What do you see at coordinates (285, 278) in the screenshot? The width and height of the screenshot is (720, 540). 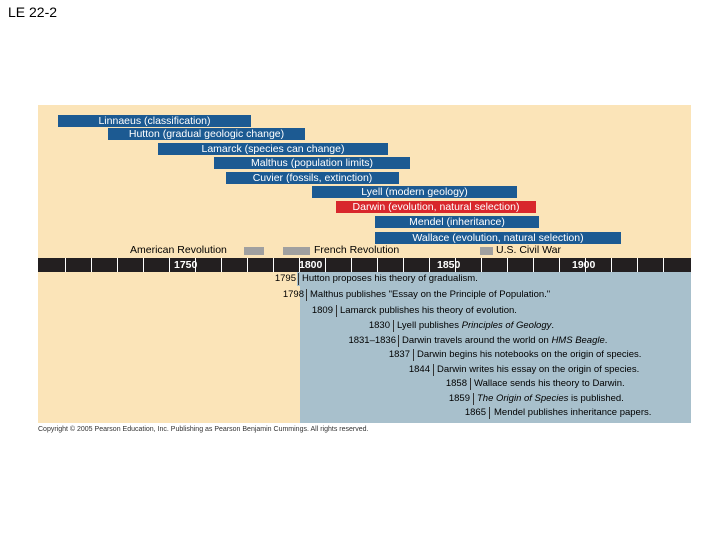 I see `event-year: 1795` at bounding box center [285, 278].